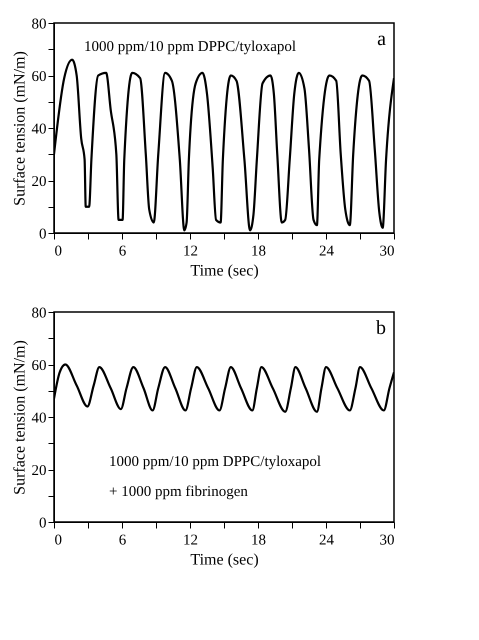 Image resolution: width=479 pixels, height=640 pixels. Describe the element at coordinates (381, 39) in the screenshot. I see `annotation: a` at that location.